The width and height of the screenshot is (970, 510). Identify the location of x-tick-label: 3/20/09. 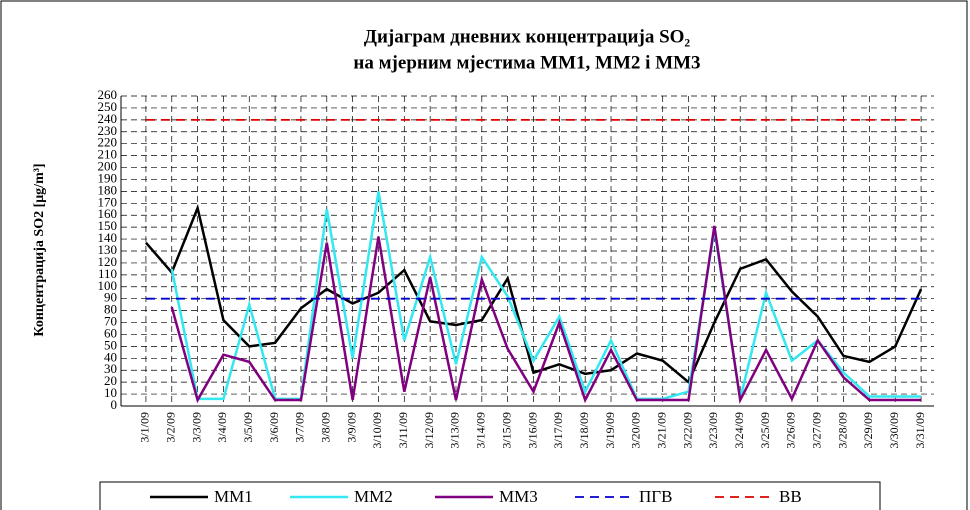
(636, 430).